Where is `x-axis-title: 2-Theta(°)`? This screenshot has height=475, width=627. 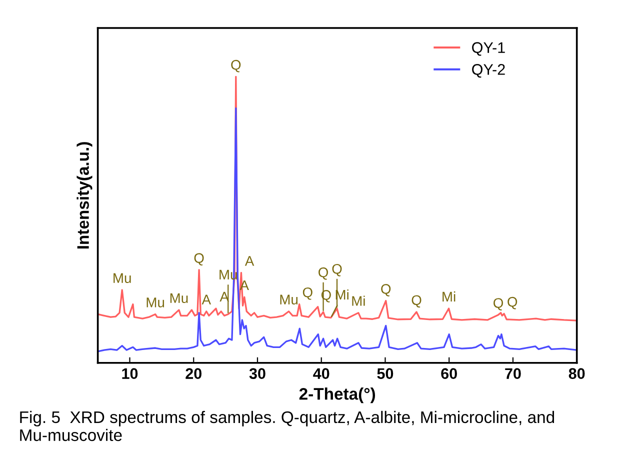 x-axis-title: 2-Theta(°) is located at coordinates (337, 396).